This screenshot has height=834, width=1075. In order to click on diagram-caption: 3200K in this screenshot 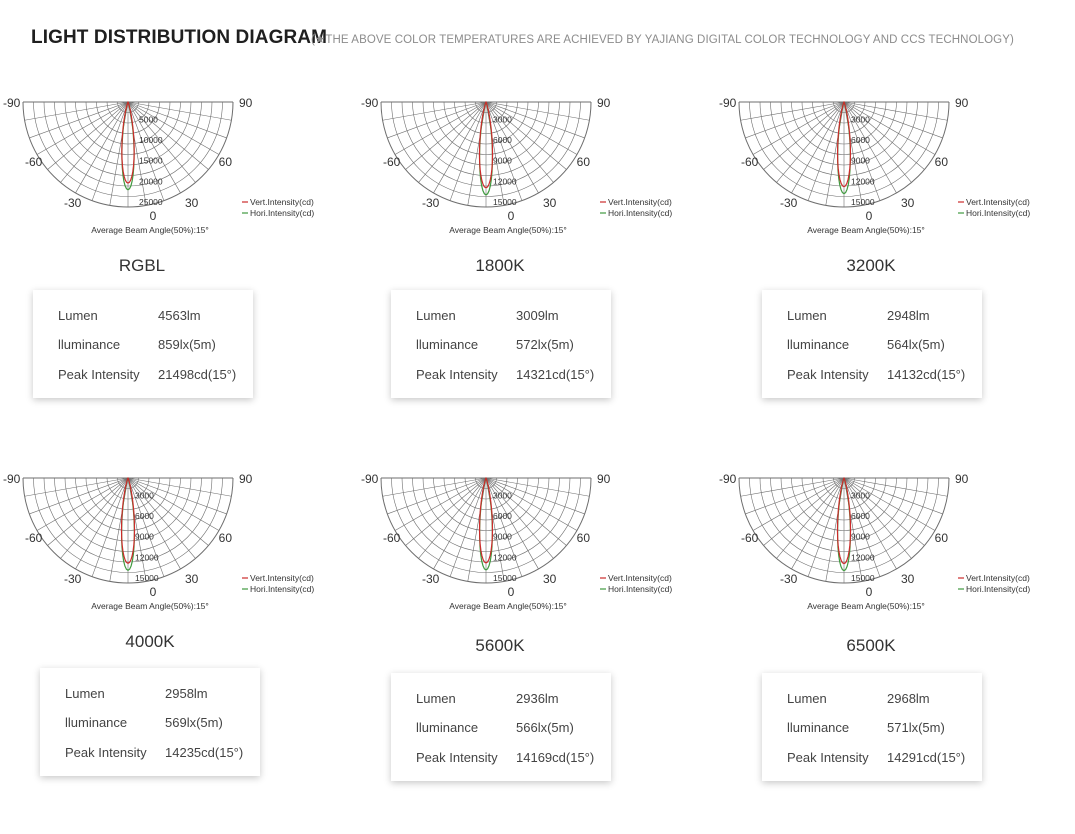, I will do `click(871, 265)`.